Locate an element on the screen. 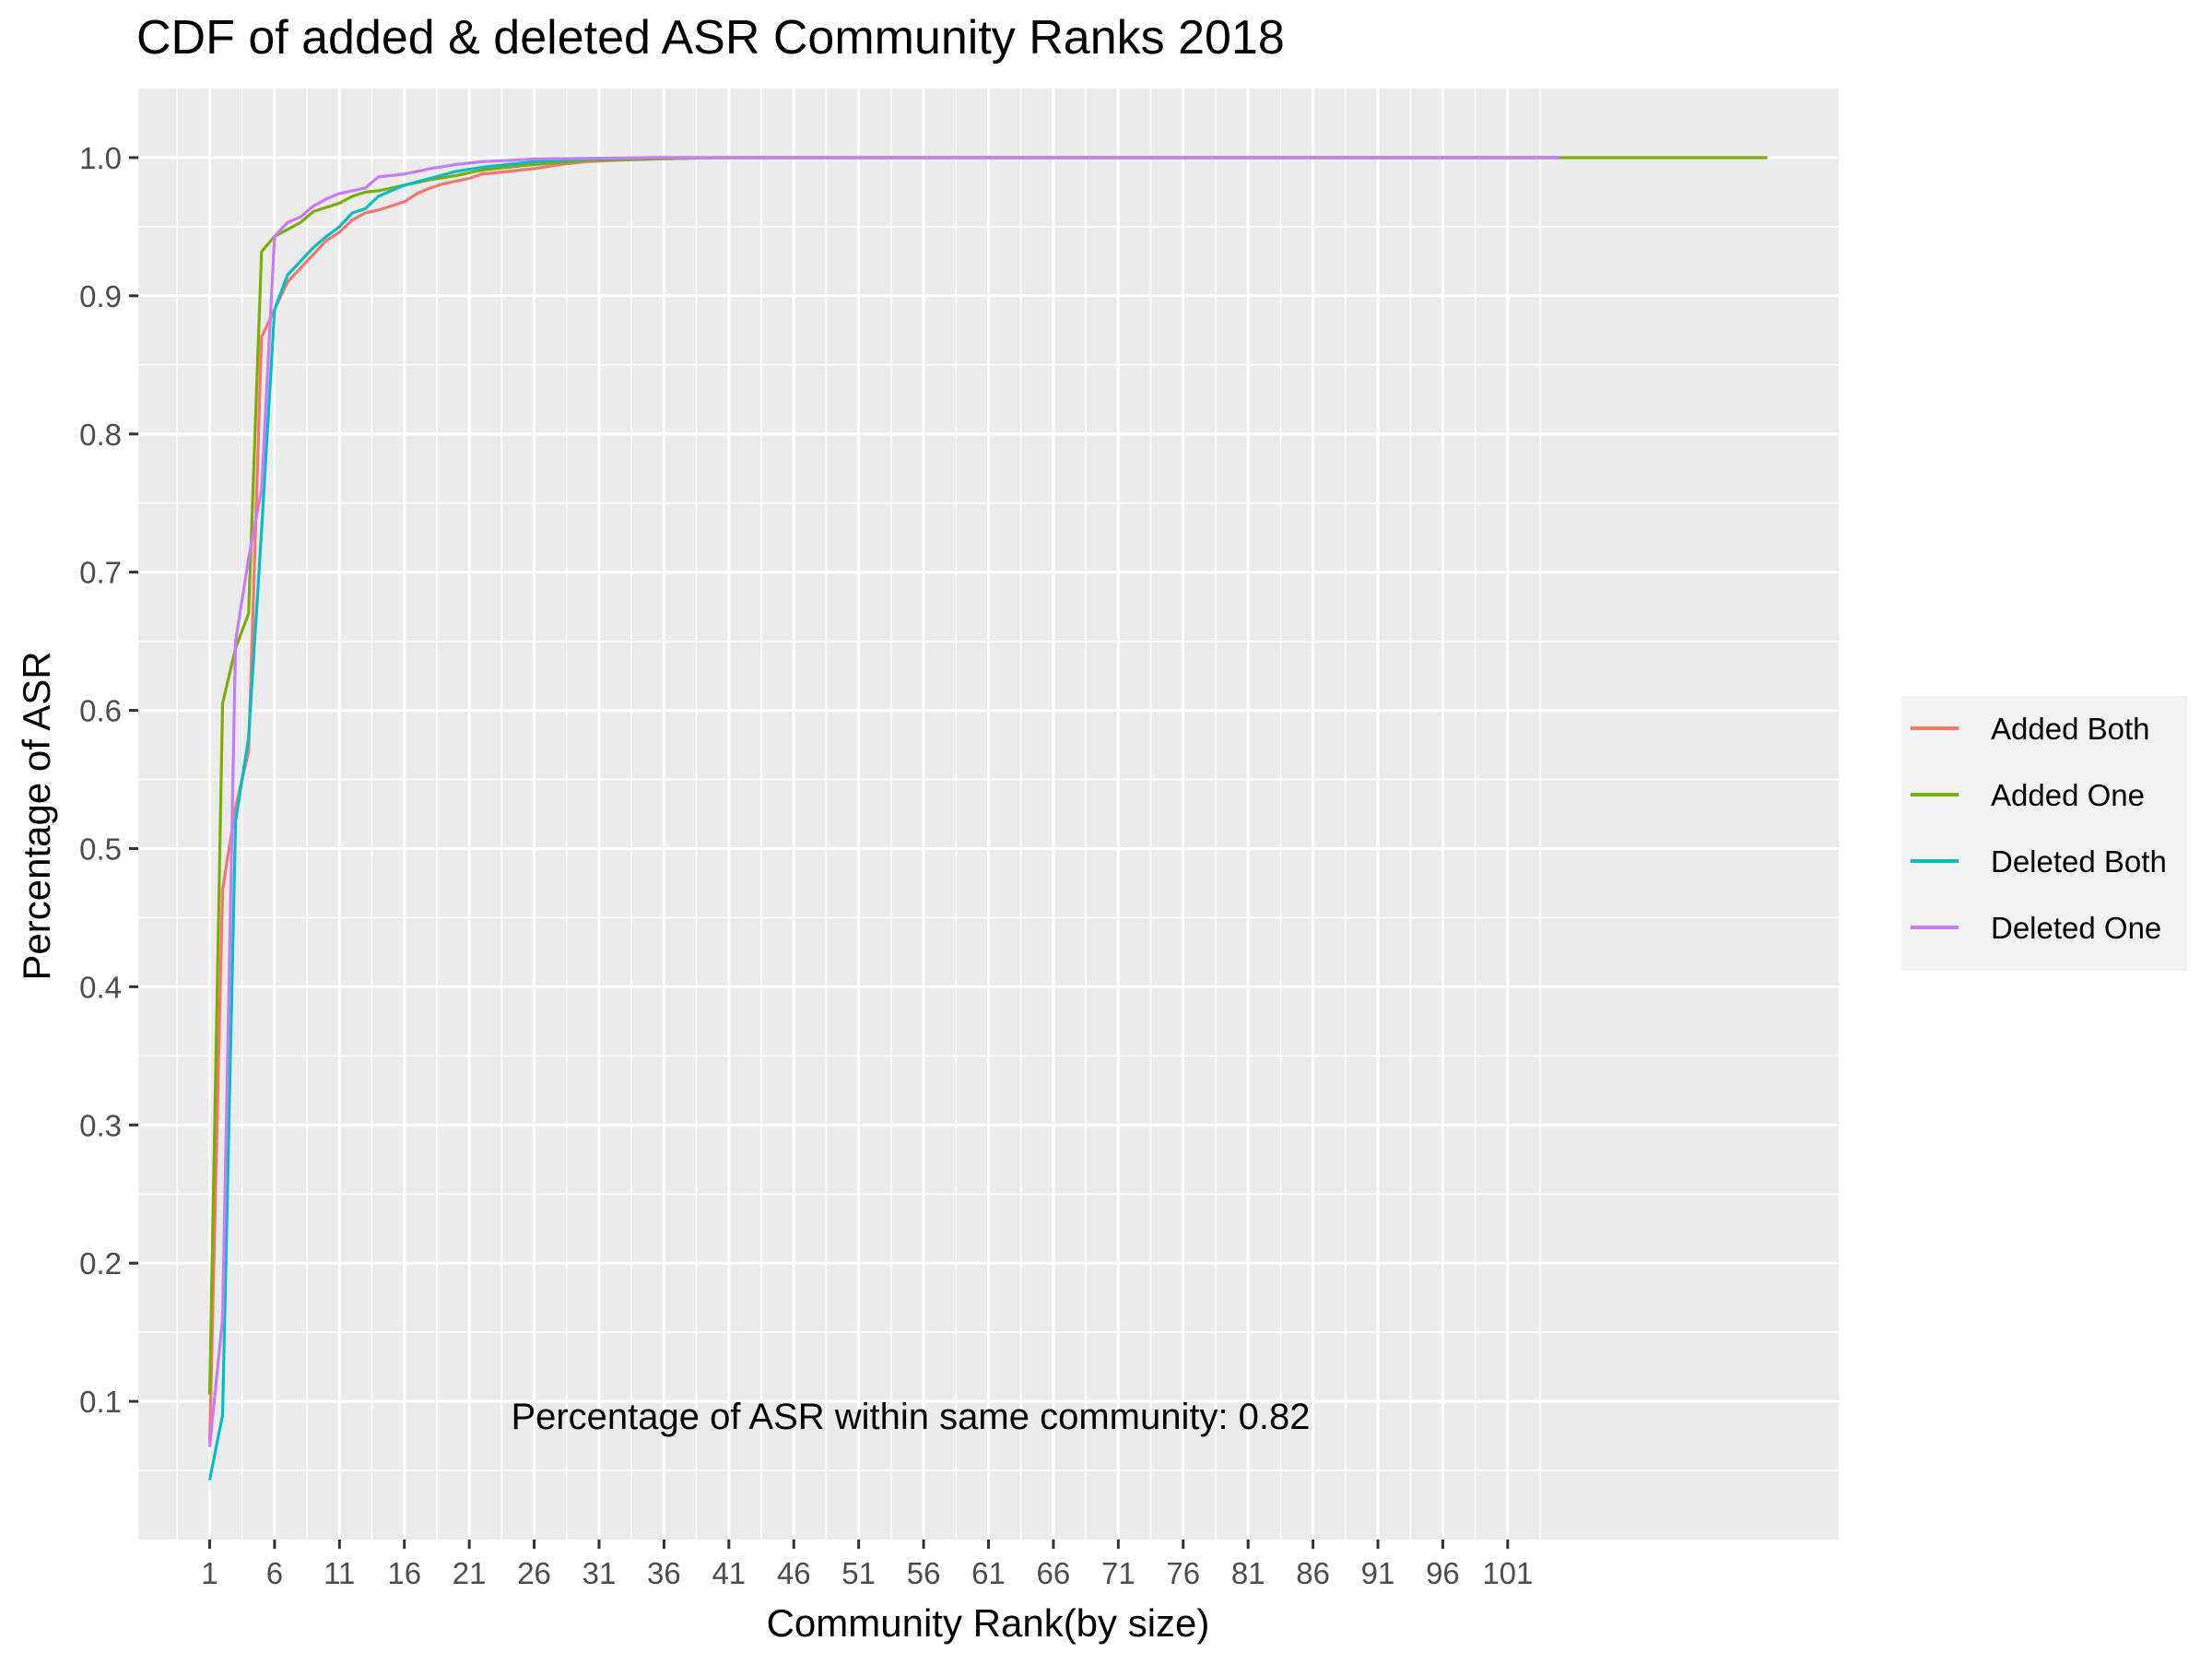 The height and width of the screenshot is (1664, 2212). x-axis-label: Community Rank(by size) is located at coordinates (988, 1623).